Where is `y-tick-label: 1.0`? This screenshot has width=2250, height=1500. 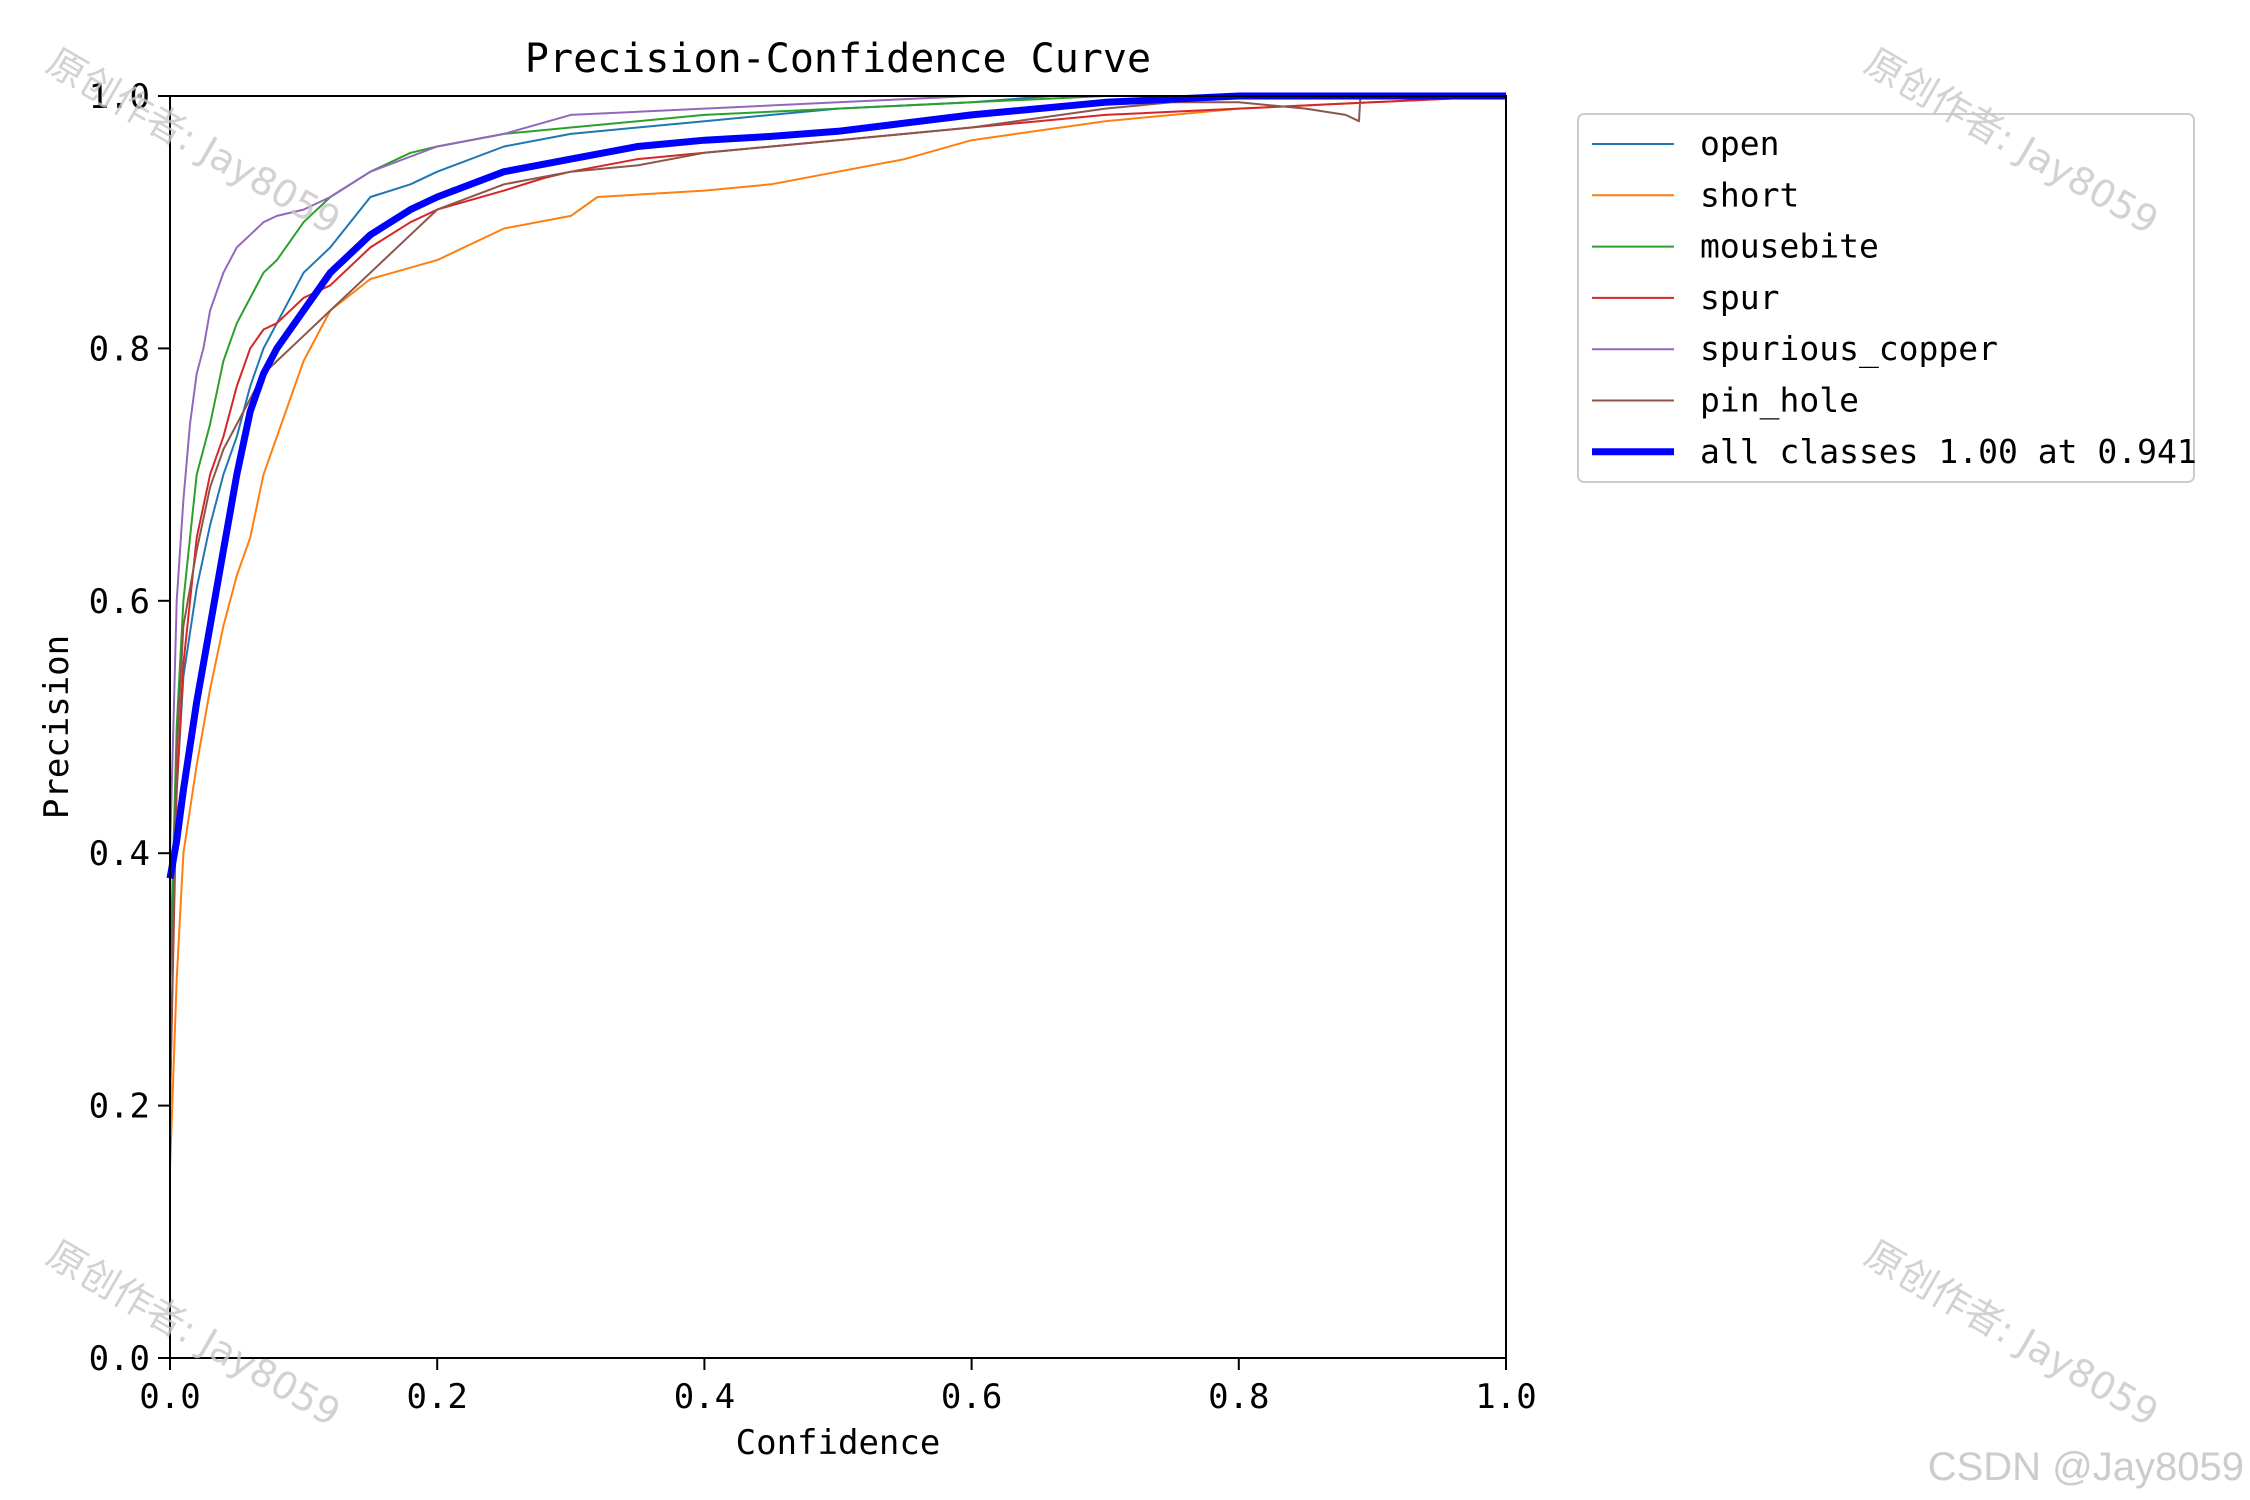
y-tick-label: 1.0 is located at coordinates (119, 97).